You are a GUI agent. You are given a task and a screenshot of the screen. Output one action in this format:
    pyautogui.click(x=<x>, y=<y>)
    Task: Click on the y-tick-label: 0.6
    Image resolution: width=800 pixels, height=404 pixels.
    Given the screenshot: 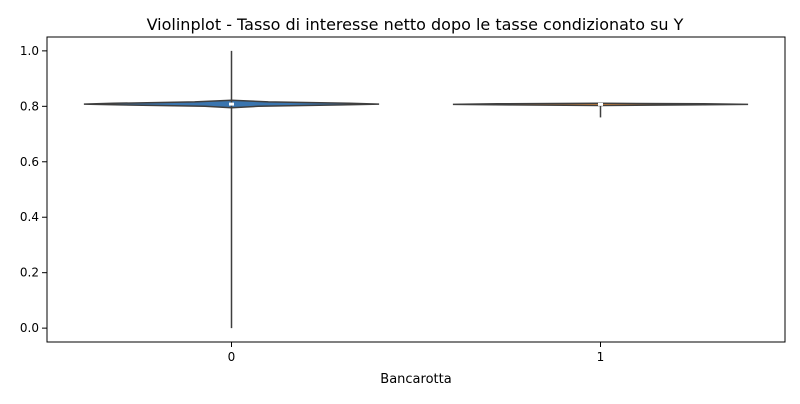 What is the action you would take?
    pyautogui.click(x=29, y=162)
    